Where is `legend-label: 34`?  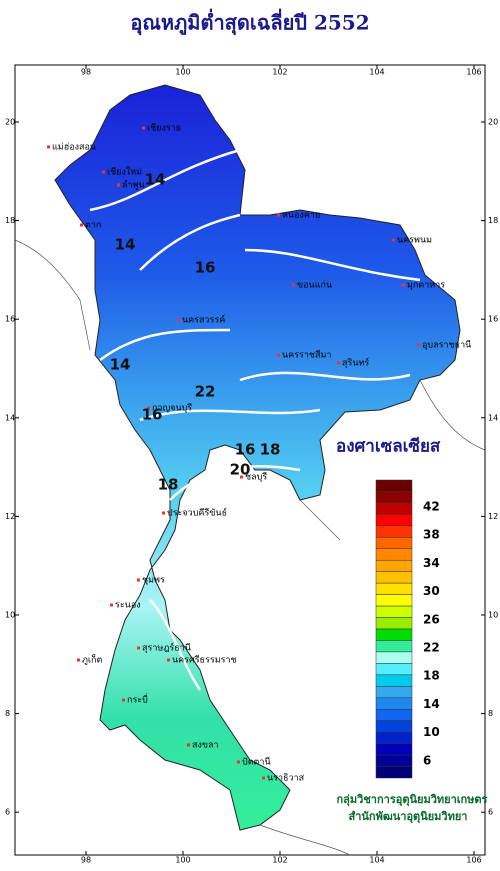
legend-label: 34 is located at coordinates (431, 563).